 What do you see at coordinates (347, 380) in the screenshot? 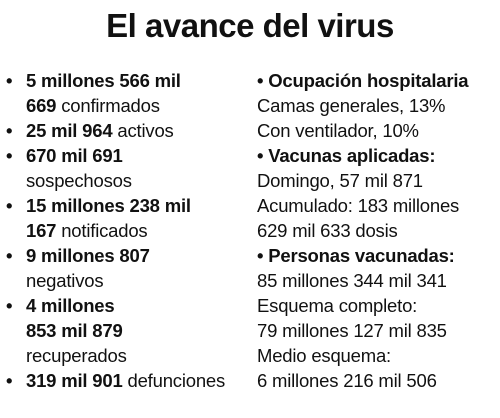
I see `stat-line: 6 millones 216 mil 506` at bounding box center [347, 380].